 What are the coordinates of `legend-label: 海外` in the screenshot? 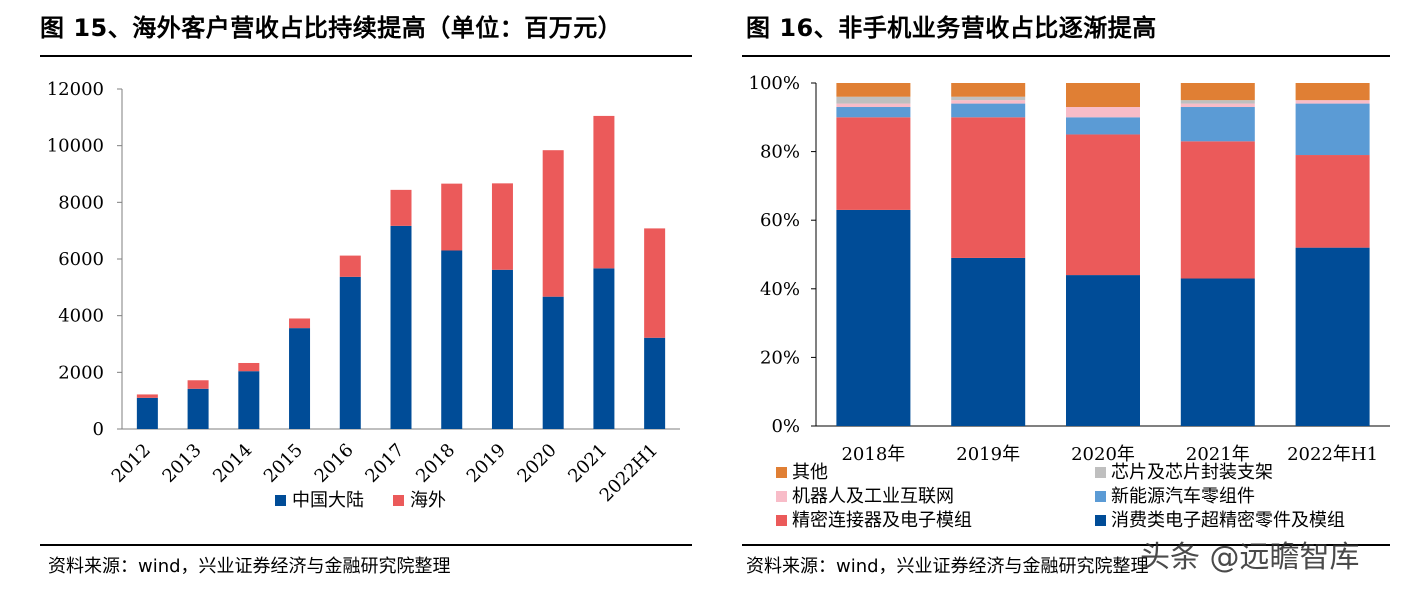 It's located at (428, 500).